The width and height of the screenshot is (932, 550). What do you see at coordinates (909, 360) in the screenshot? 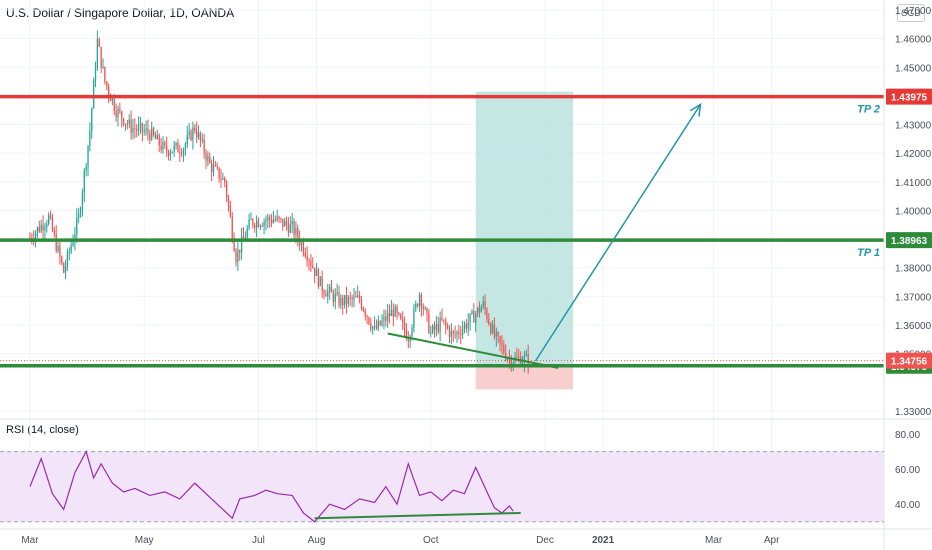
I see `current-price-tag-bg` at bounding box center [909, 360].